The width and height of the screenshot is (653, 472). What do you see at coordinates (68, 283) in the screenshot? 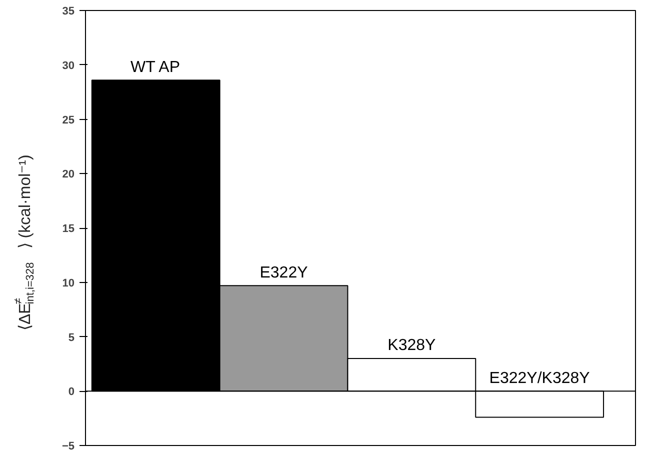
I see `y-tick-label: 10` at bounding box center [68, 283].